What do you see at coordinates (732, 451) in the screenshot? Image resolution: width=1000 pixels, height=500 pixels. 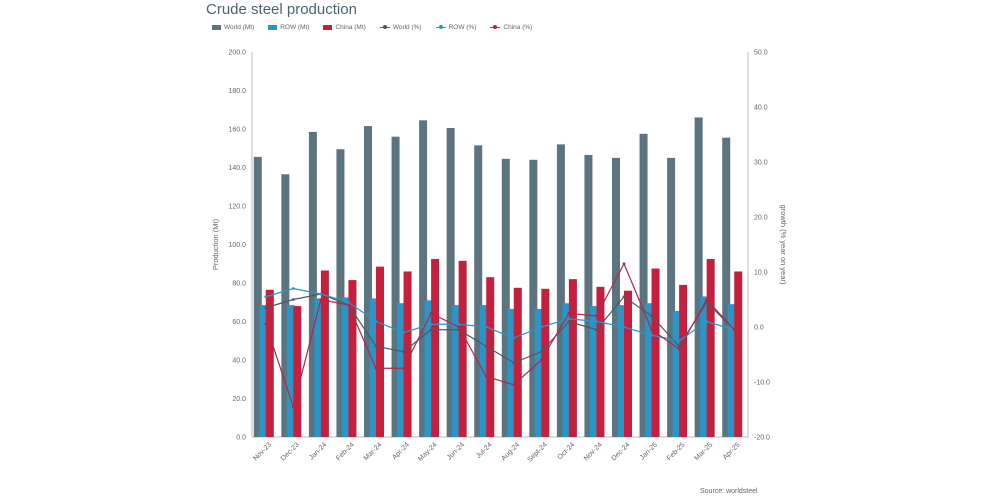 I see `x-tick-label: Apr-25` at bounding box center [732, 451].